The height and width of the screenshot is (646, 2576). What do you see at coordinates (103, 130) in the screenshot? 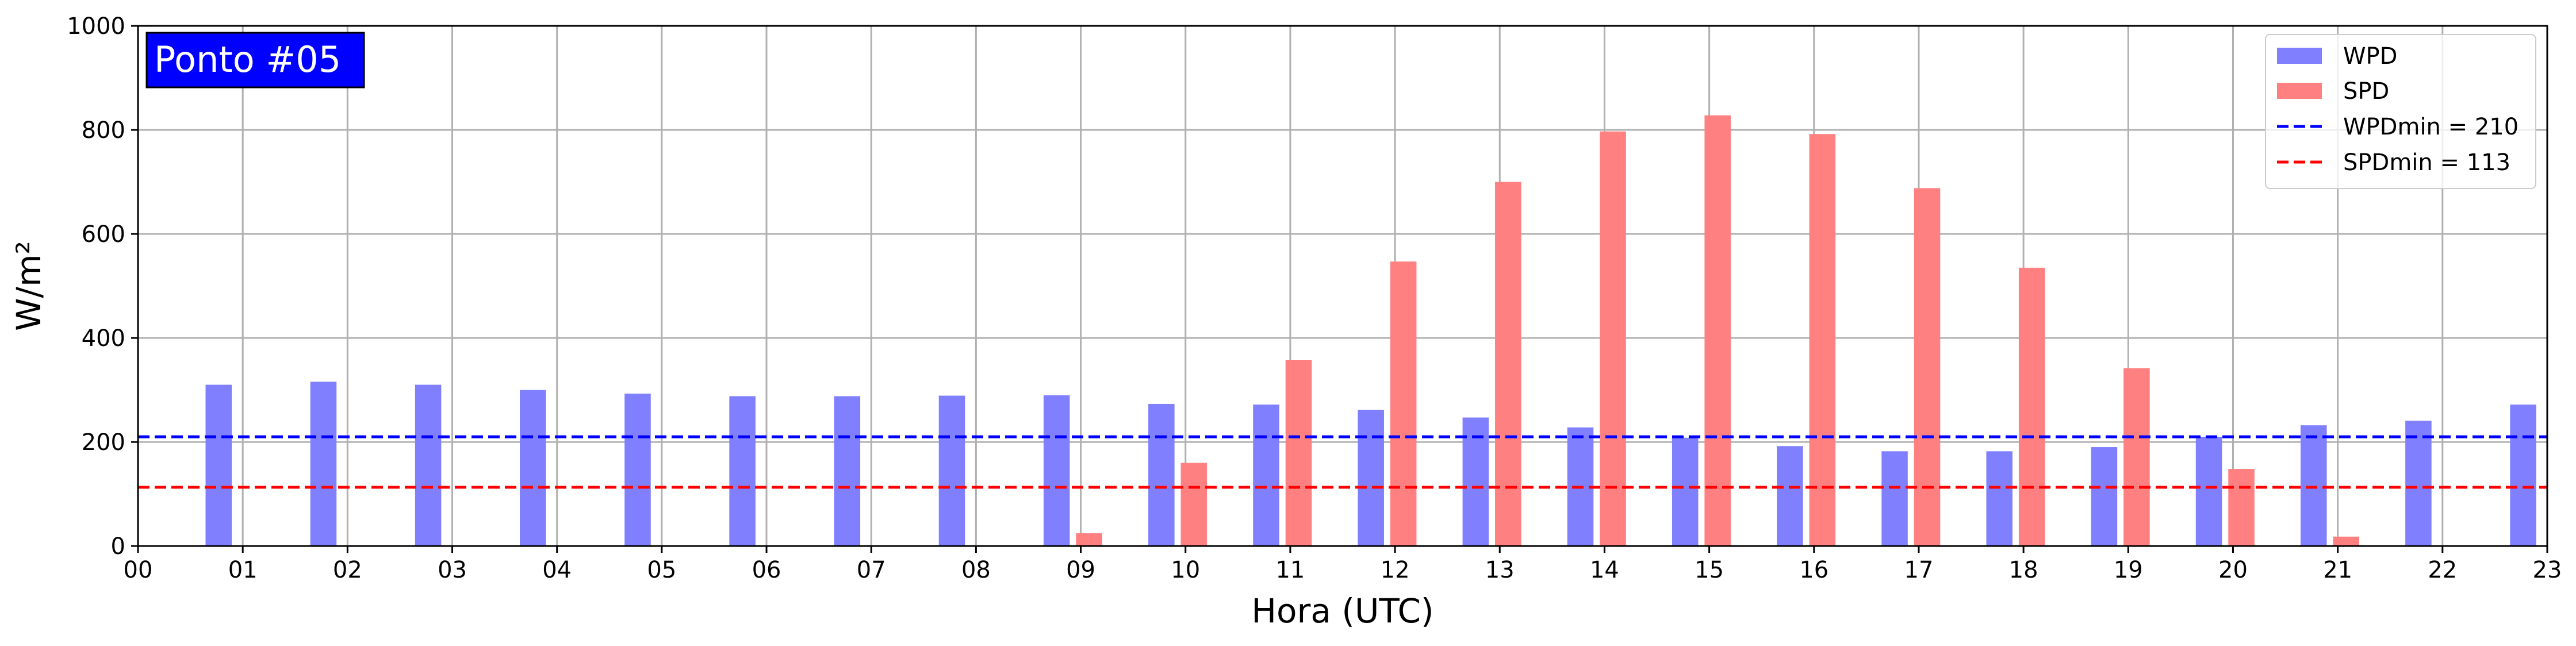
I see `y-tick-label: 800` at bounding box center [103, 130].